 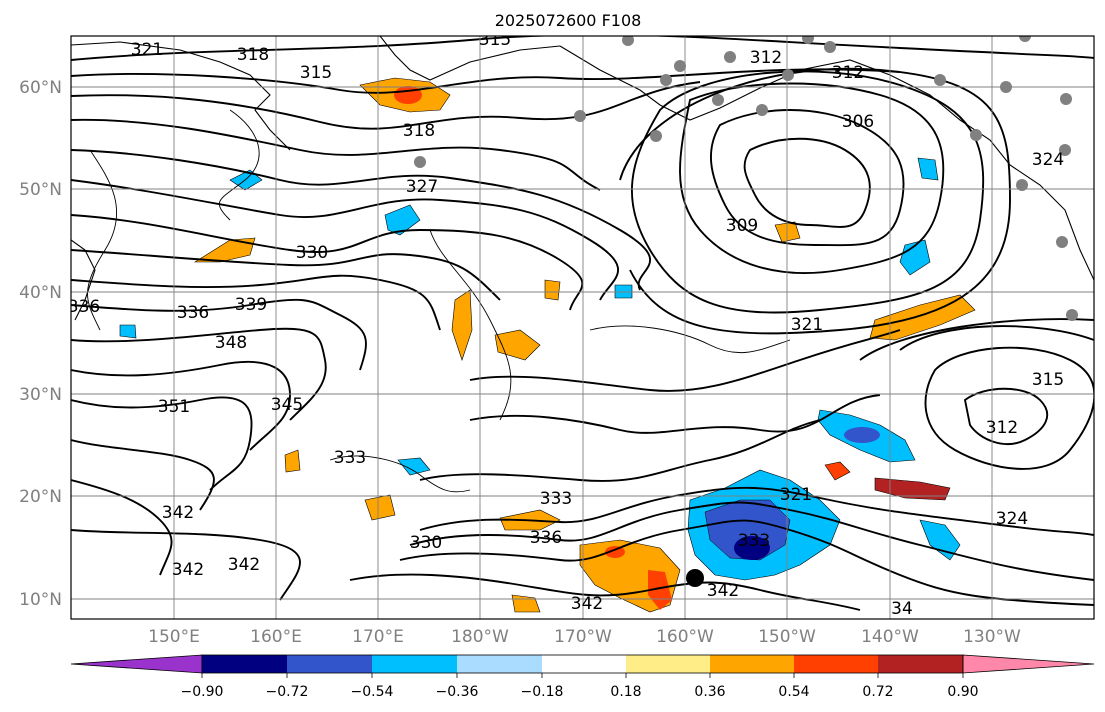 I want to click on contour-label: 339, so click(x=251, y=305).